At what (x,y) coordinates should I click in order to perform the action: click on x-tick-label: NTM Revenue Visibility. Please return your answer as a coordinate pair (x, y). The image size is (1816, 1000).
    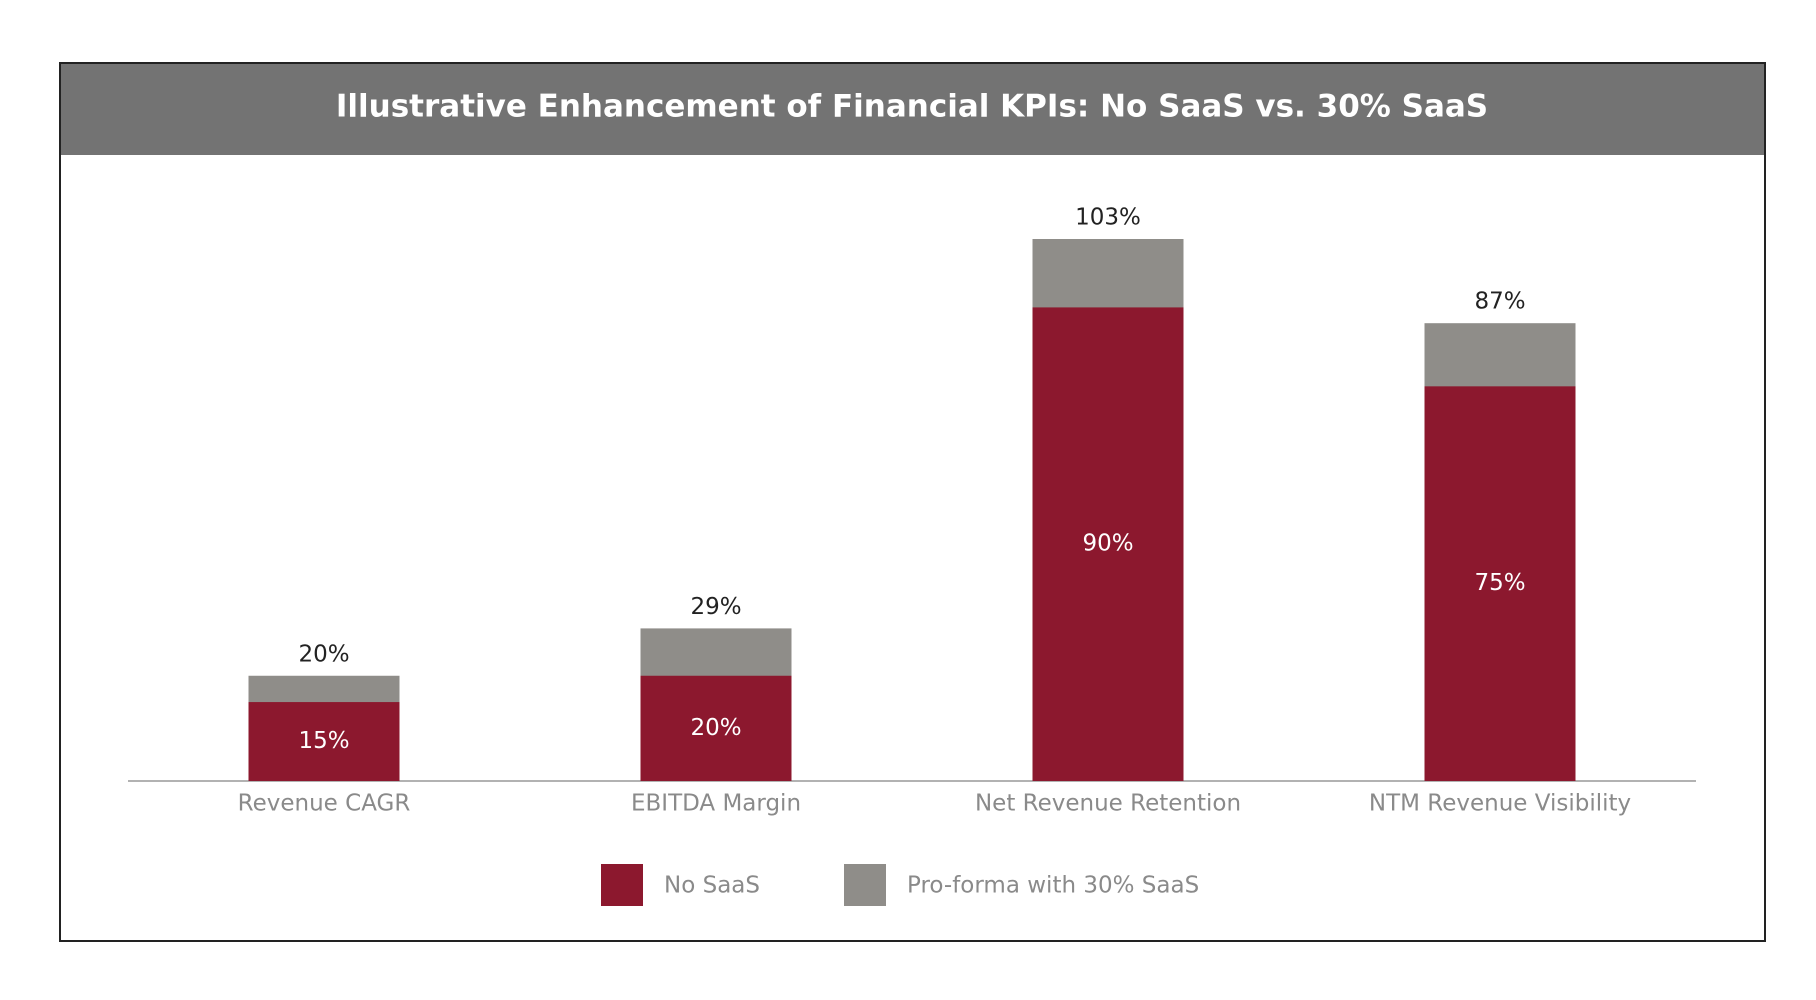
    Looking at the image, I should click on (1500, 804).